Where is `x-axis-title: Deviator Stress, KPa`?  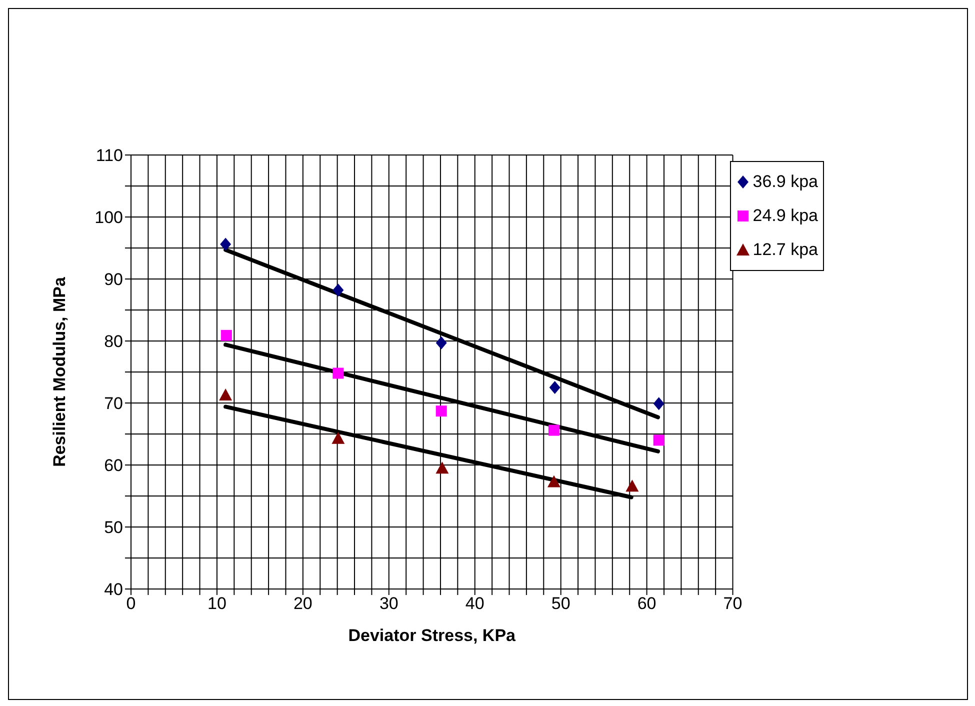 x-axis-title: Deviator Stress, KPa is located at coordinates (432, 635).